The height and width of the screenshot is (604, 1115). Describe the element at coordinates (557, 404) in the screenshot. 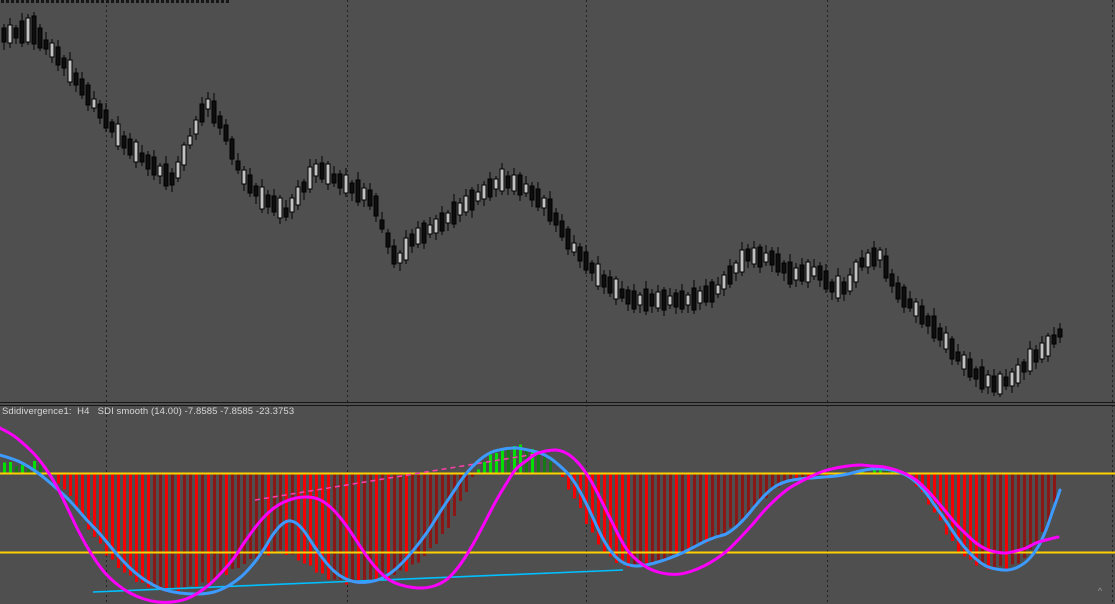

I see `pane-separator` at that location.